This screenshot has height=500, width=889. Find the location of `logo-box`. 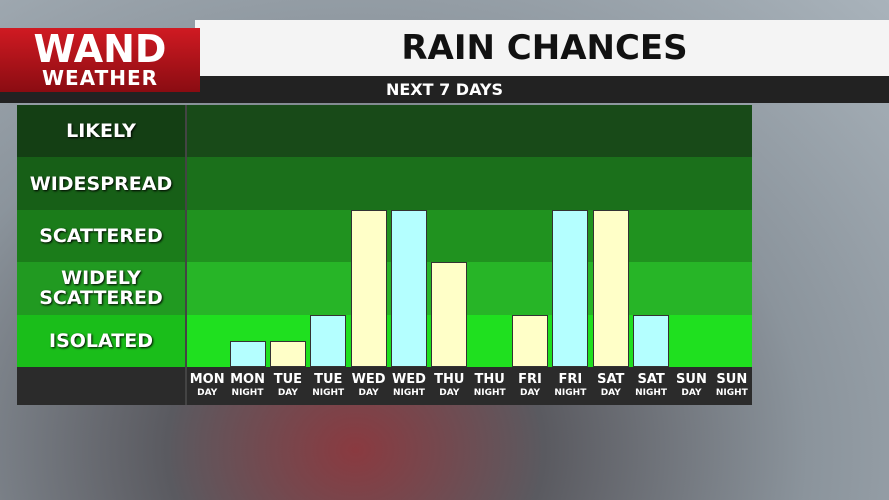

logo-box is located at coordinates (100, 60).